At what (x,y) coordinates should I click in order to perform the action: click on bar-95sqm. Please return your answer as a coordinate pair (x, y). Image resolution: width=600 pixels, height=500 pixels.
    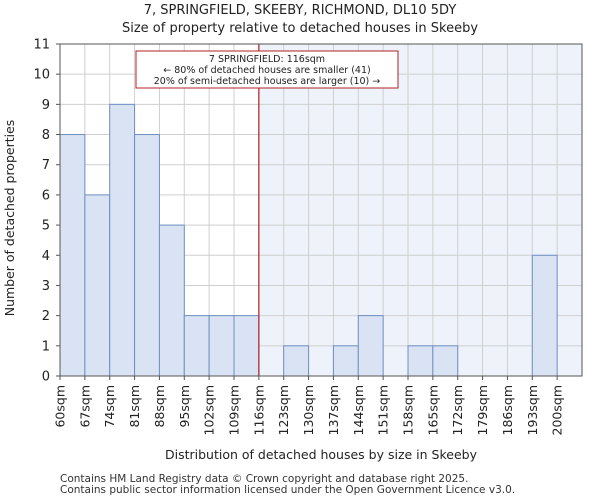
    Looking at the image, I should click on (196, 346).